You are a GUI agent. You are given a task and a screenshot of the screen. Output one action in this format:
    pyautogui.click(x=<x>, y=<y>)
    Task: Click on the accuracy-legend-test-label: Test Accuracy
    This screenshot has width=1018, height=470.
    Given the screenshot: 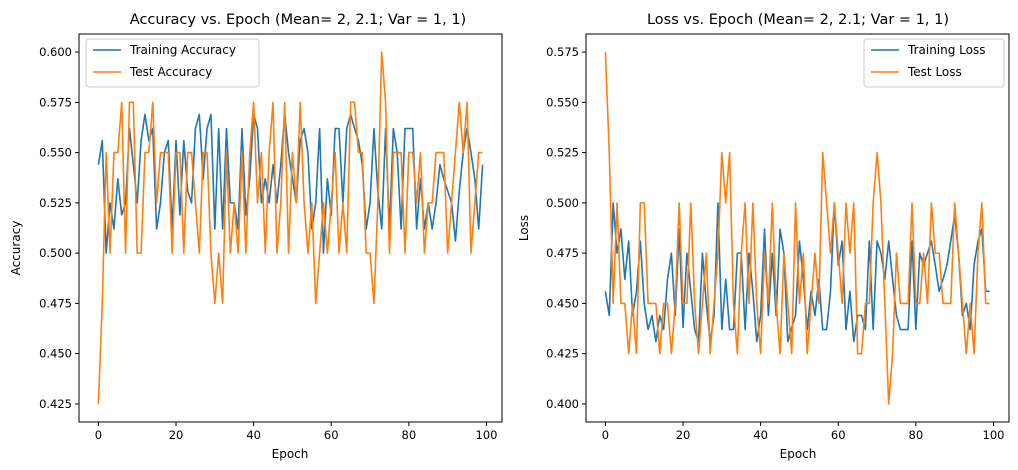 What is the action you would take?
    pyautogui.click(x=170, y=72)
    